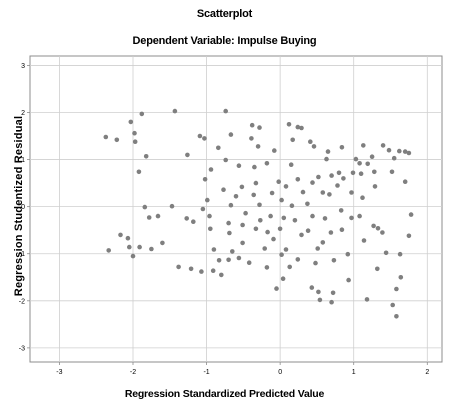  Describe the element at coordinates (427, 372) in the screenshot. I see `x-tick-label-5: 2` at that location.